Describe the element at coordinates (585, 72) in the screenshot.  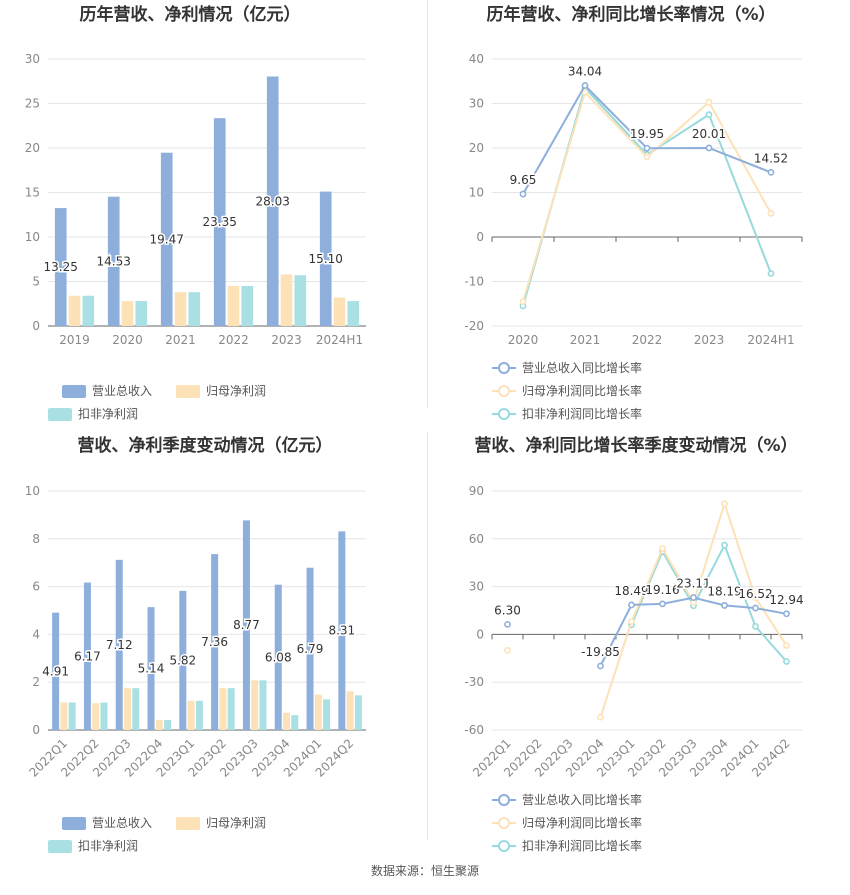
I see `data-label: 34.04` at that location.